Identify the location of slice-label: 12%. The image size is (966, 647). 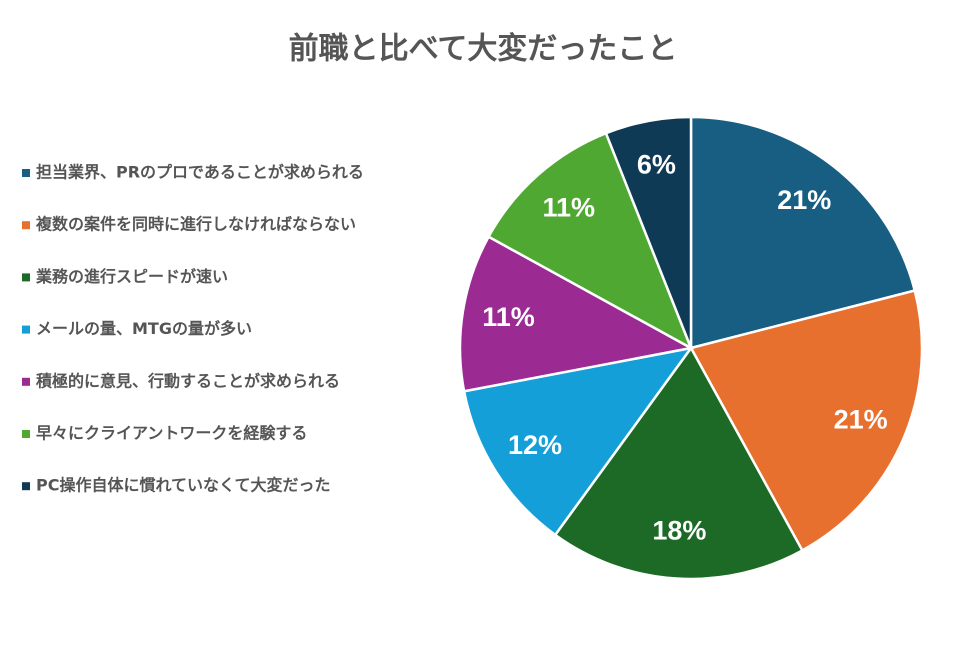
(535, 445).